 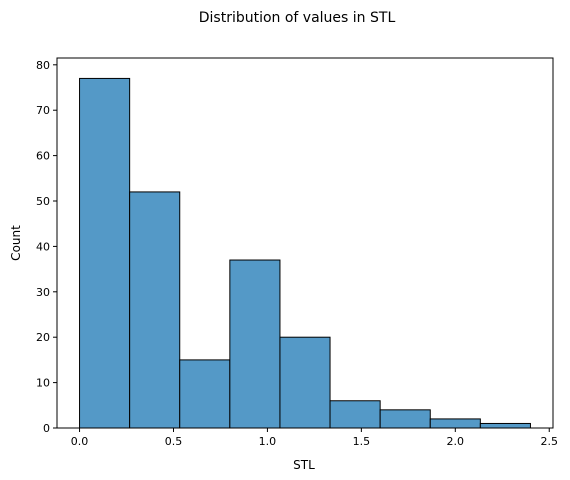 What do you see at coordinates (174, 441) in the screenshot?
I see `x-tick-label: 0.5` at bounding box center [174, 441].